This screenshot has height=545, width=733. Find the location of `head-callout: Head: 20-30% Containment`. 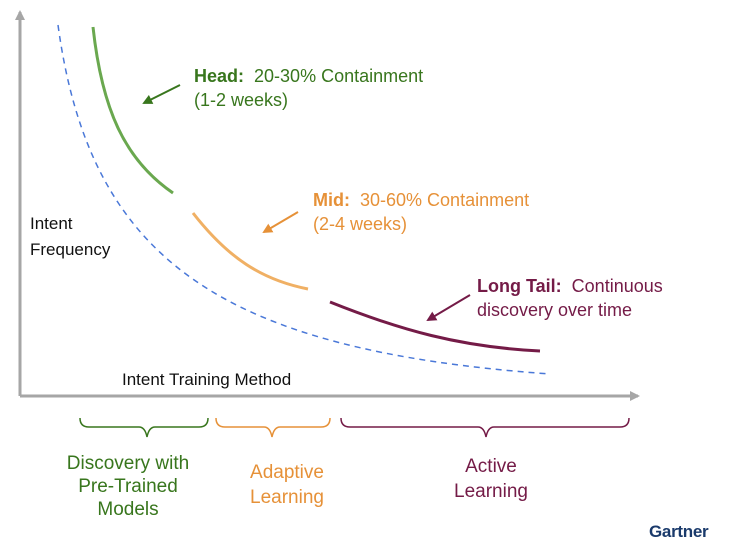

head-callout: Head: 20-30% Containment is located at coordinates (308, 76).